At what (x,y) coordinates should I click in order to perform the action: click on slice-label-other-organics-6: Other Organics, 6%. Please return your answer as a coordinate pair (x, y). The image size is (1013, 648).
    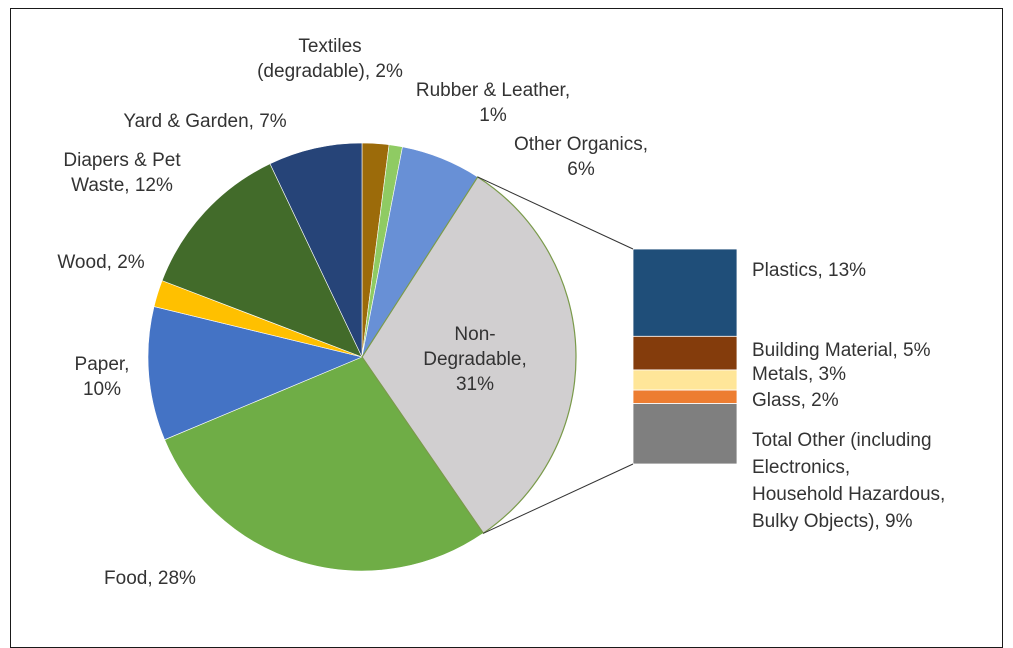
    Looking at the image, I should click on (581, 157).